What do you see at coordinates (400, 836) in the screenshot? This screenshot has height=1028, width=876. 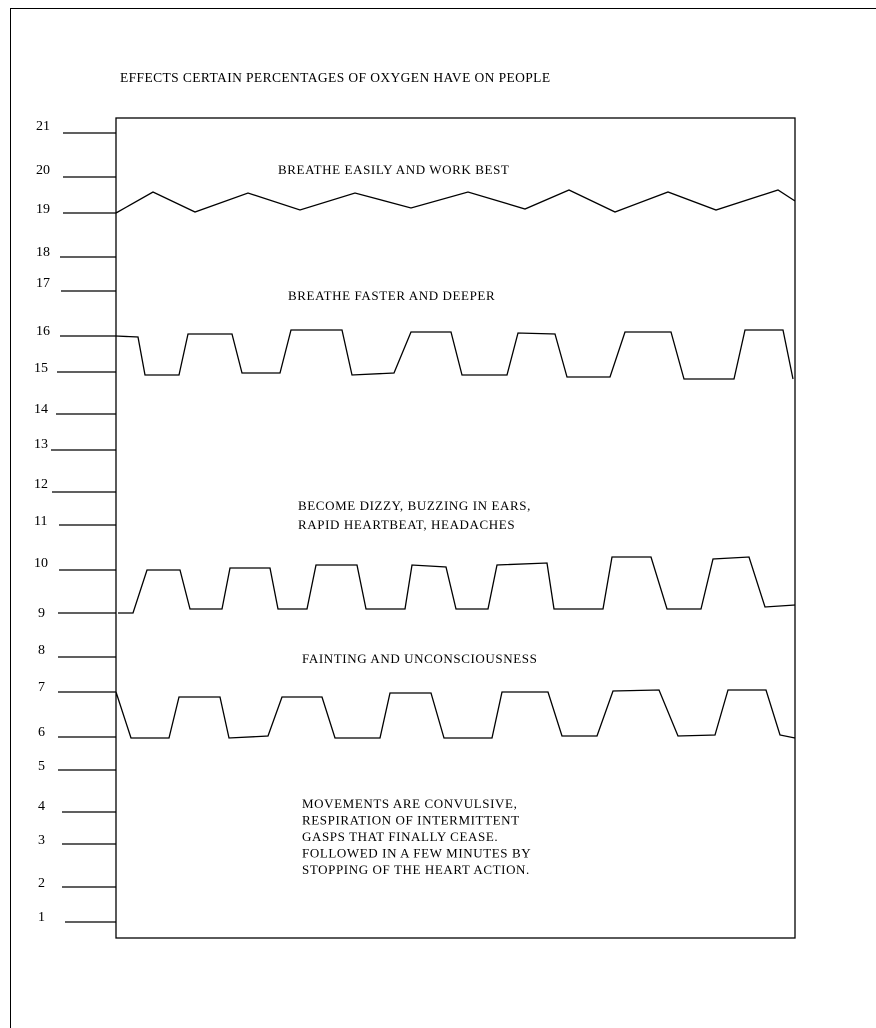 I see `zone-label-convulsive-line-3: GASPS THAT FINALLY CEASE.` at bounding box center [400, 836].